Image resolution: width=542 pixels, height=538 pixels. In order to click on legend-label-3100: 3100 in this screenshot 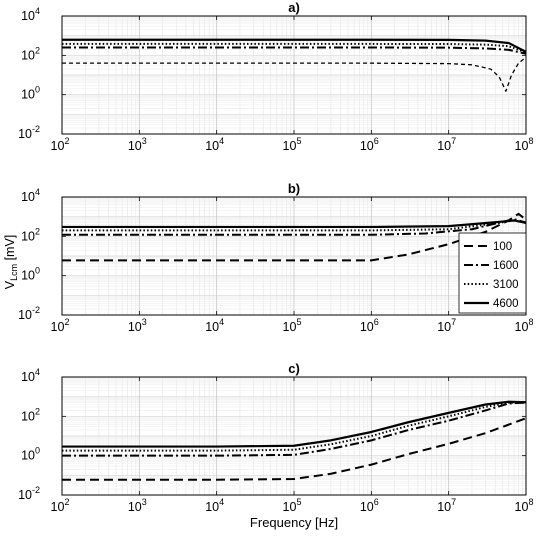, I will do `click(506, 285)`.